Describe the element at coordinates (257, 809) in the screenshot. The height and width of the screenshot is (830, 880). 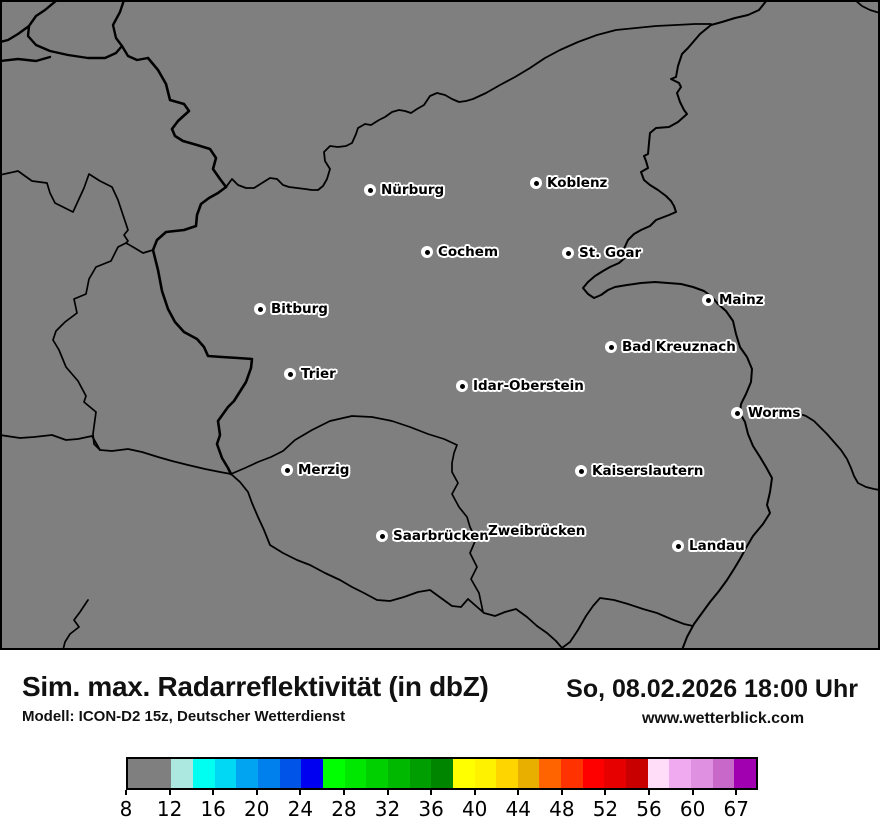
I see `colorbar-tick-label: 20` at that location.